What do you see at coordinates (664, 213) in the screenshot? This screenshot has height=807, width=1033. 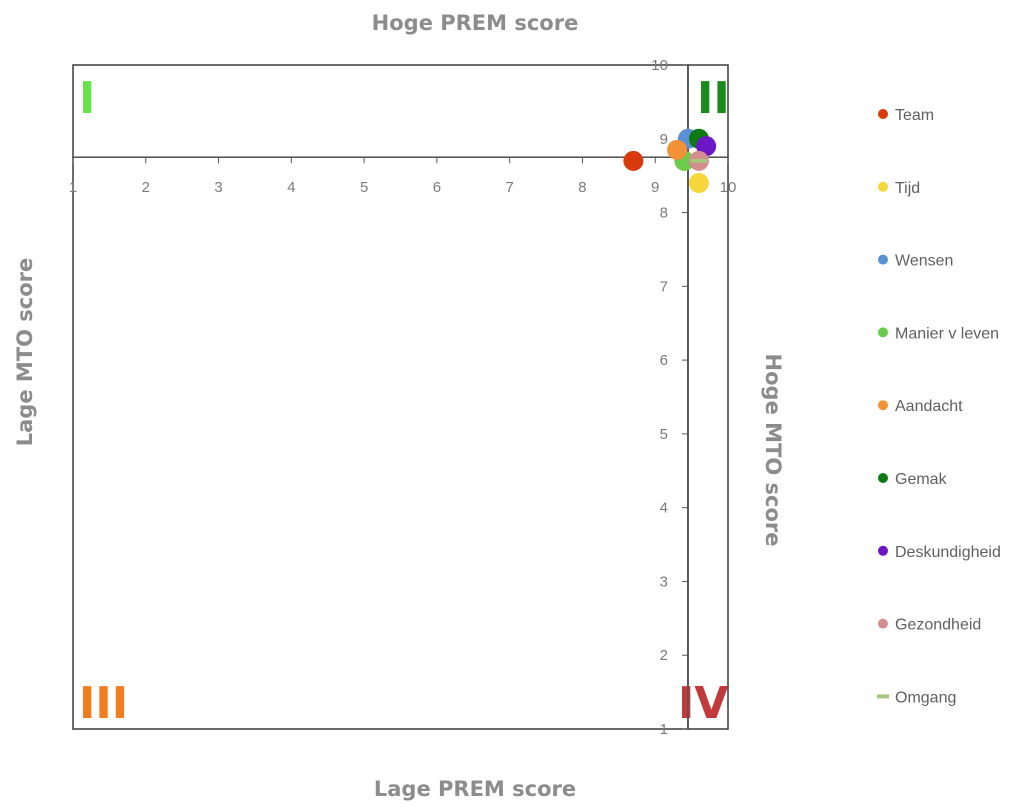 I see `y-tick-label: 8` at bounding box center [664, 213].